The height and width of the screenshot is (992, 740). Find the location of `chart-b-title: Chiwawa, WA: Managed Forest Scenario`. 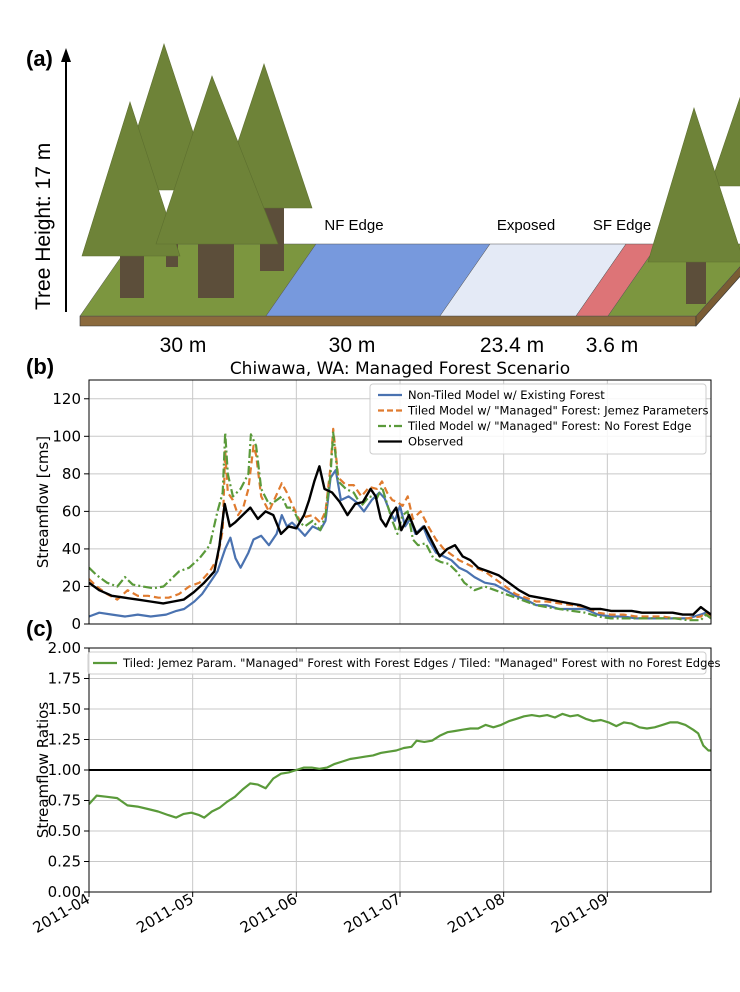

chart-b-title: Chiwawa, WA: Managed Forest Scenario is located at coordinates (400, 369).